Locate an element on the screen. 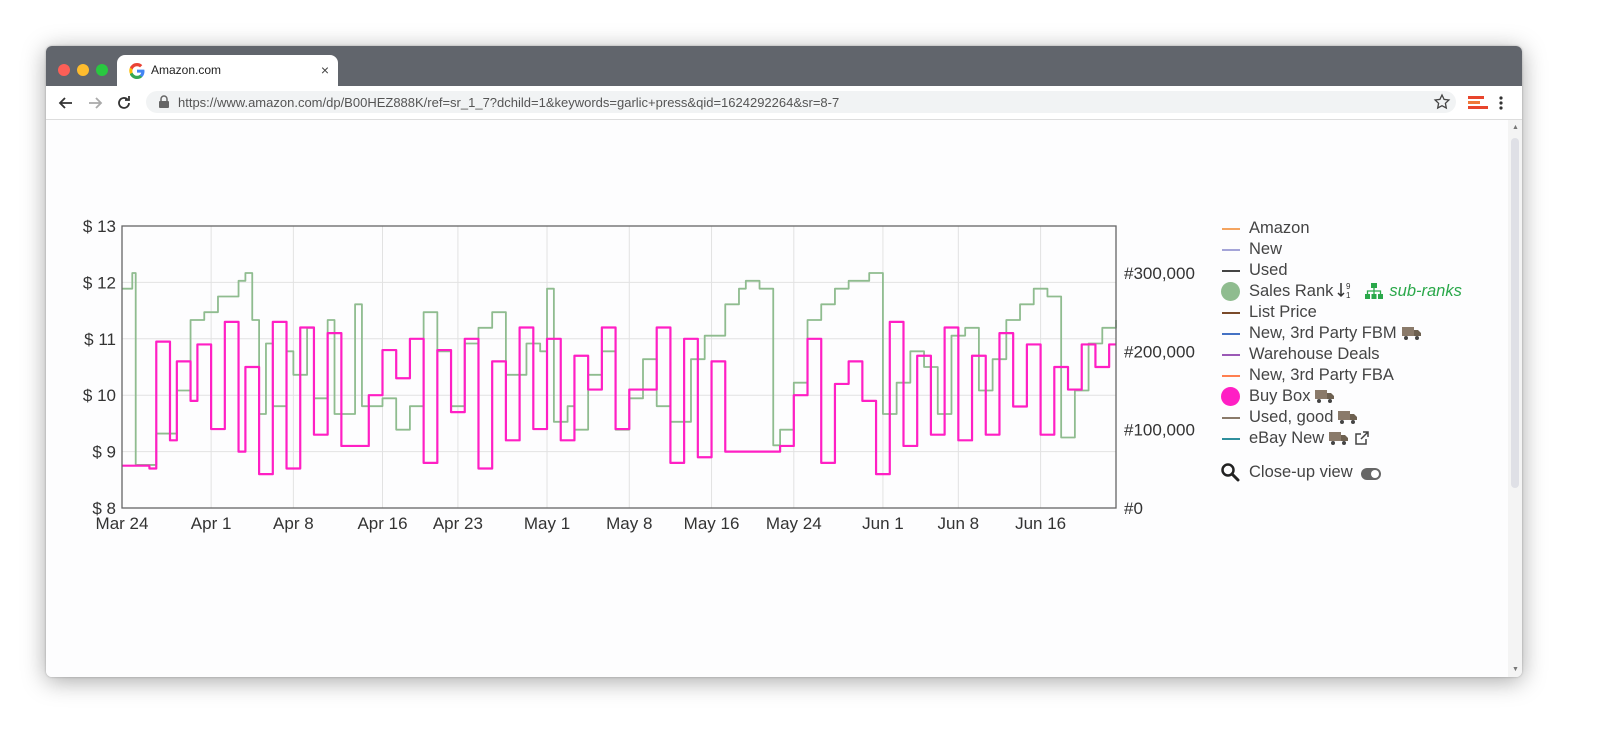  legend-label: New, 3rd Party FBM is located at coordinates (1323, 333).